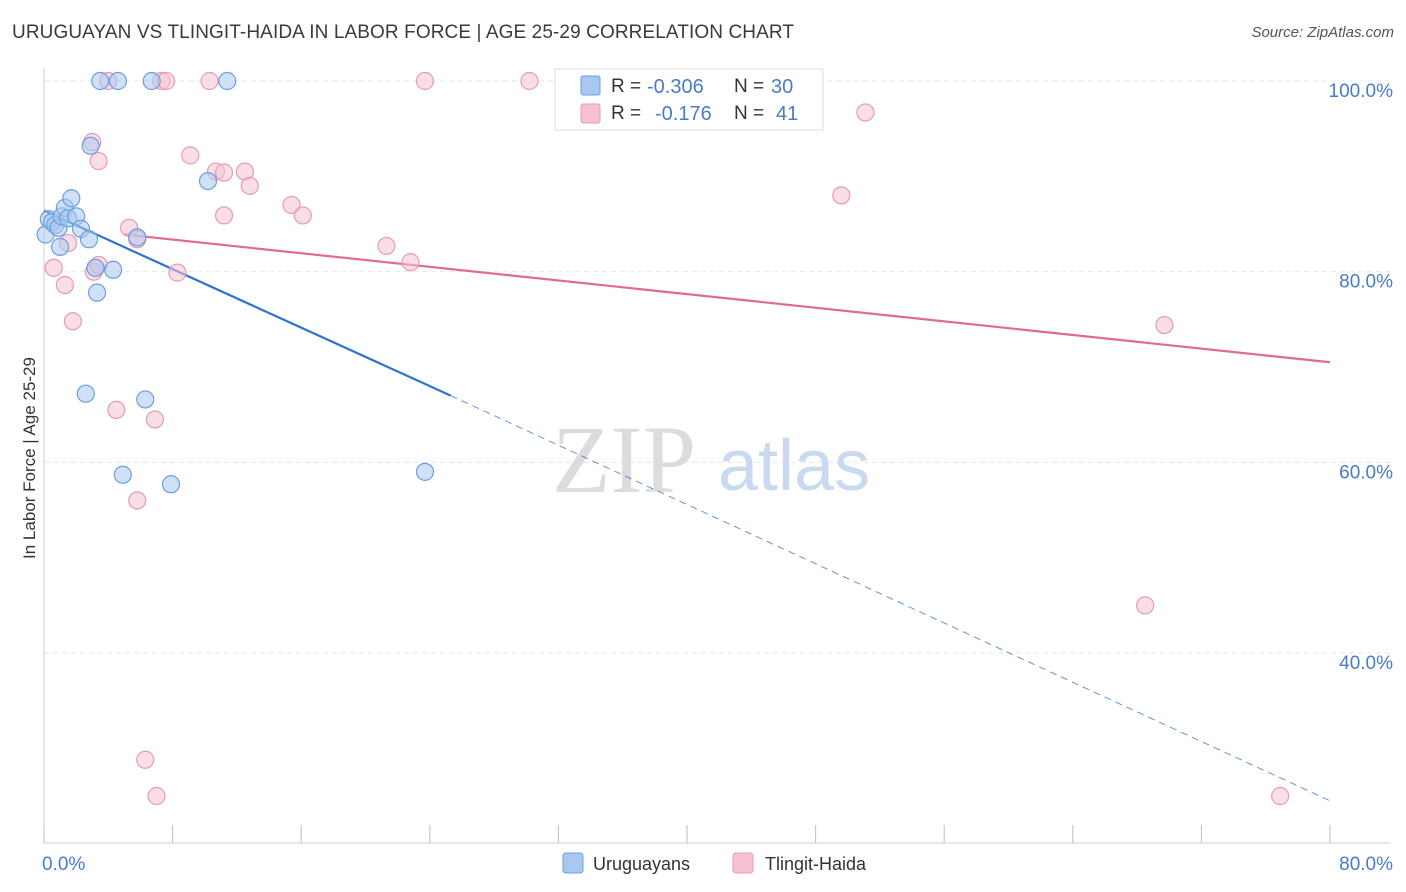 Image resolution: width=1406 pixels, height=892 pixels. What do you see at coordinates (749, 86) in the screenshot?
I see `legend-n-label-uruguayans: N =` at bounding box center [749, 86].